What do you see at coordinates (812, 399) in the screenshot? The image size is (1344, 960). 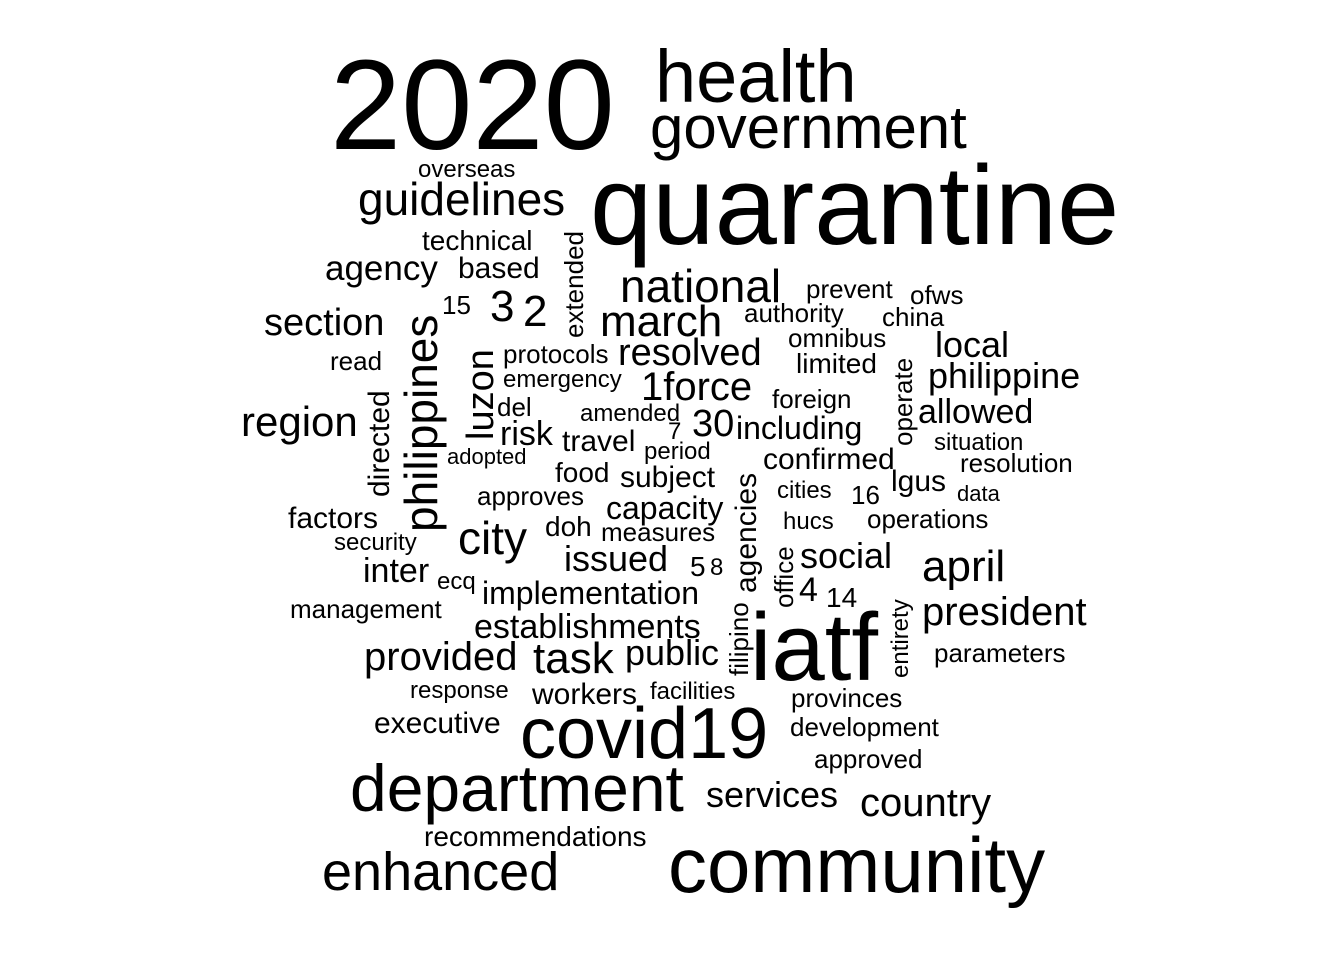 I see `word-foreign: foreign` at bounding box center [812, 399].